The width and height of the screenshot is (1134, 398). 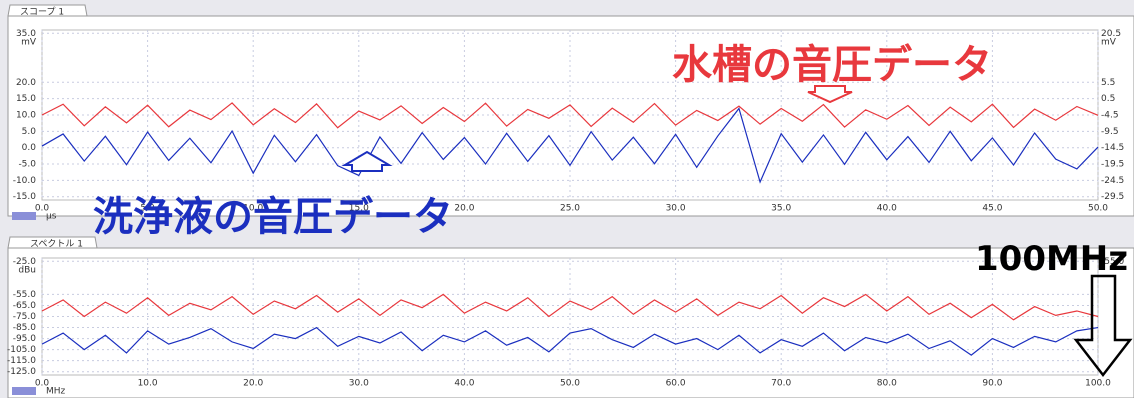 I want to click on y2-unit: mV, so click(x=1109, y=43).